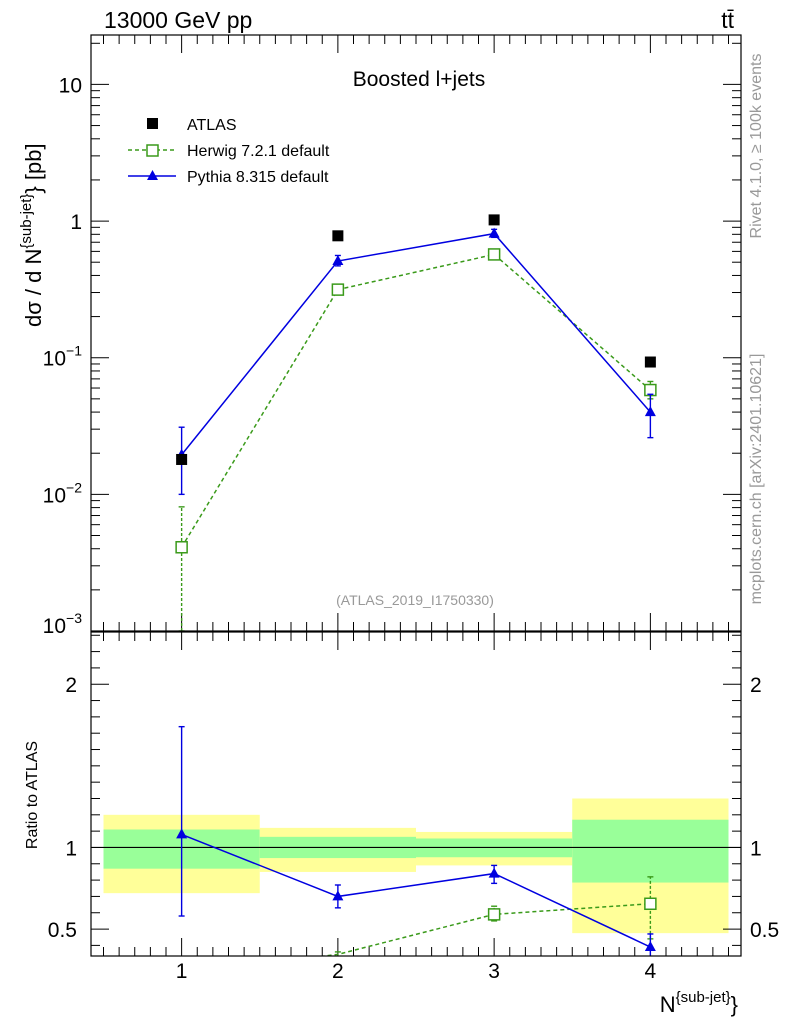 The height and width of the screenshot is (1024, 786). I want to click on x-tick-label: 3, so click(494, 971).